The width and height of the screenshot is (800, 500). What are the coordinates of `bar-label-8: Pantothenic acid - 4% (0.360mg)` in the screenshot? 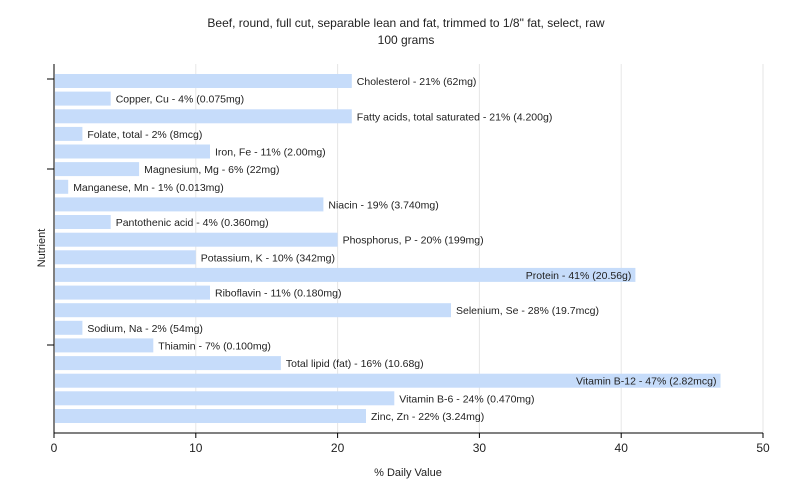 It's located at (192, 223).